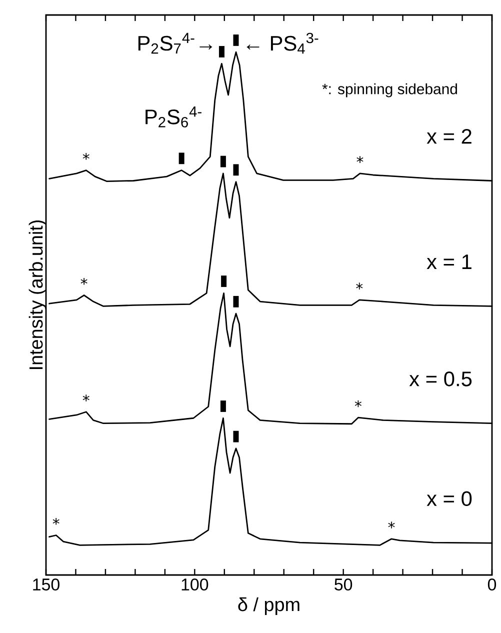 The height and width of the screenshot is (633, 501). Describe the element at coordinates (440, 379) in the screenshot. I see `series-label: x = 0.5` at that location.